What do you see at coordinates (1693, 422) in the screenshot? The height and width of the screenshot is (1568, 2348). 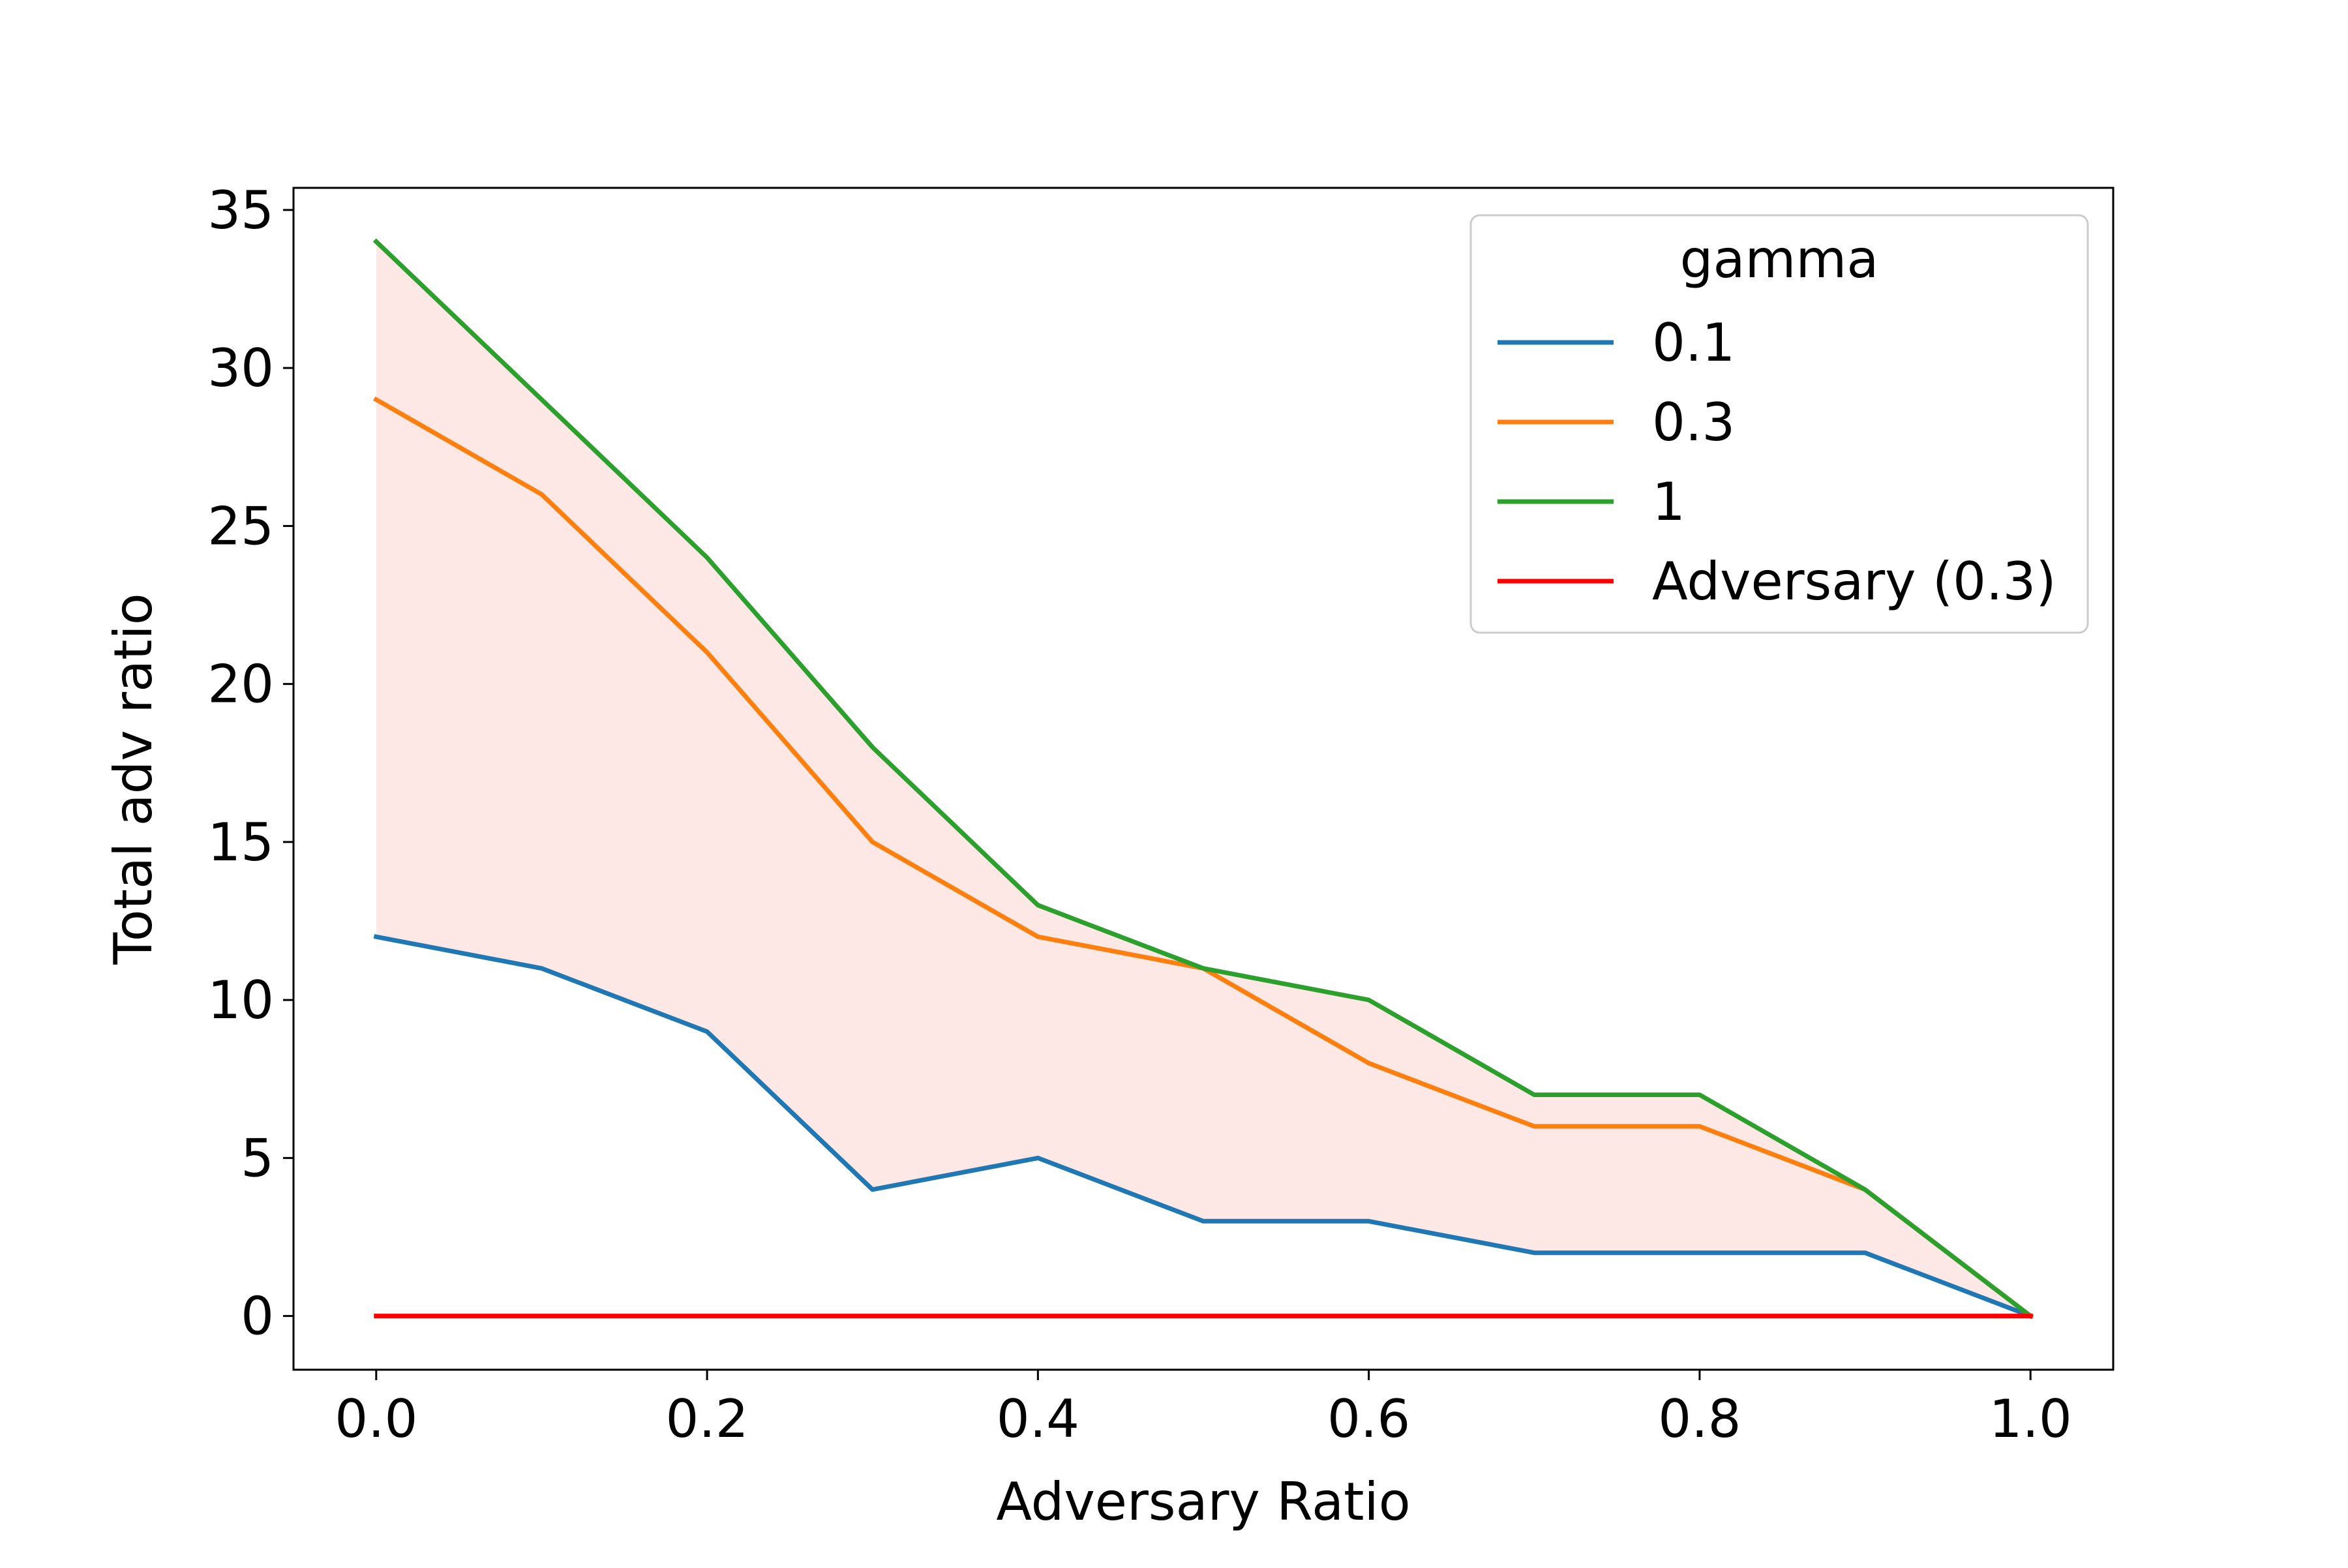 I see `legend-label-0-3: 0.3` at bounding box center [1693, 422].